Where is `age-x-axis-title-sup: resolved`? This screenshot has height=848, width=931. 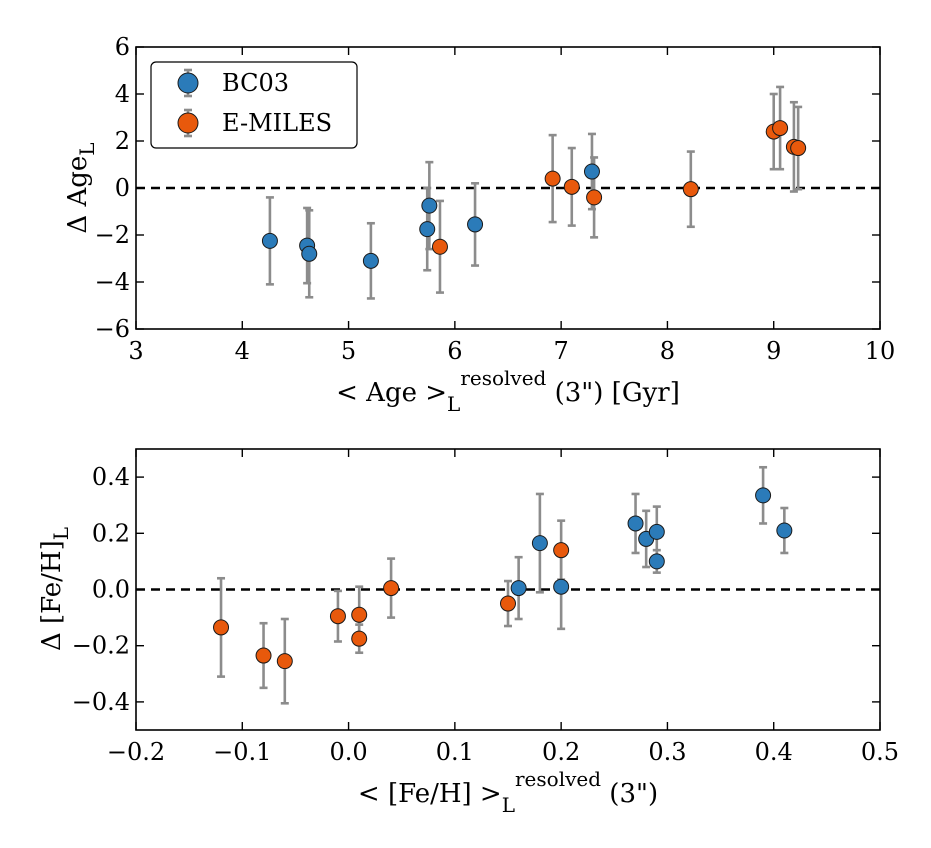 age-x-axis-title-sup: resolved is located at coordinates (503, 378).